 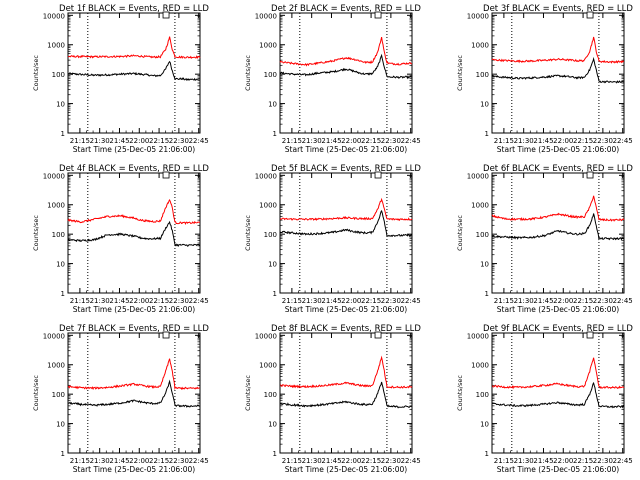 What do you see at coordinates (558, 169) in the screenshot?
I see `panel-title: Det 6f BLACK = Events, RED = LLD` at bounding box center [558, 169].